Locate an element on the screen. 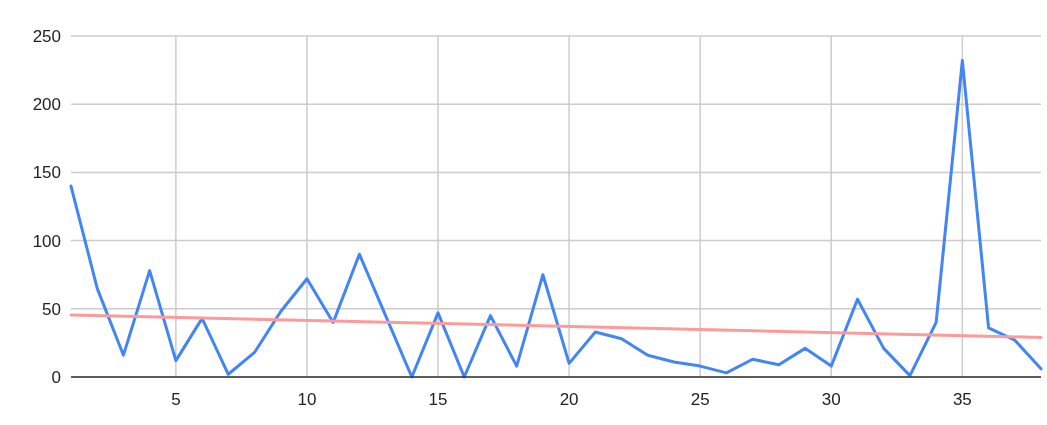 This screenshot has width=1047, height=425. y-tick-label: 150 is located at coordinates (46, 173).